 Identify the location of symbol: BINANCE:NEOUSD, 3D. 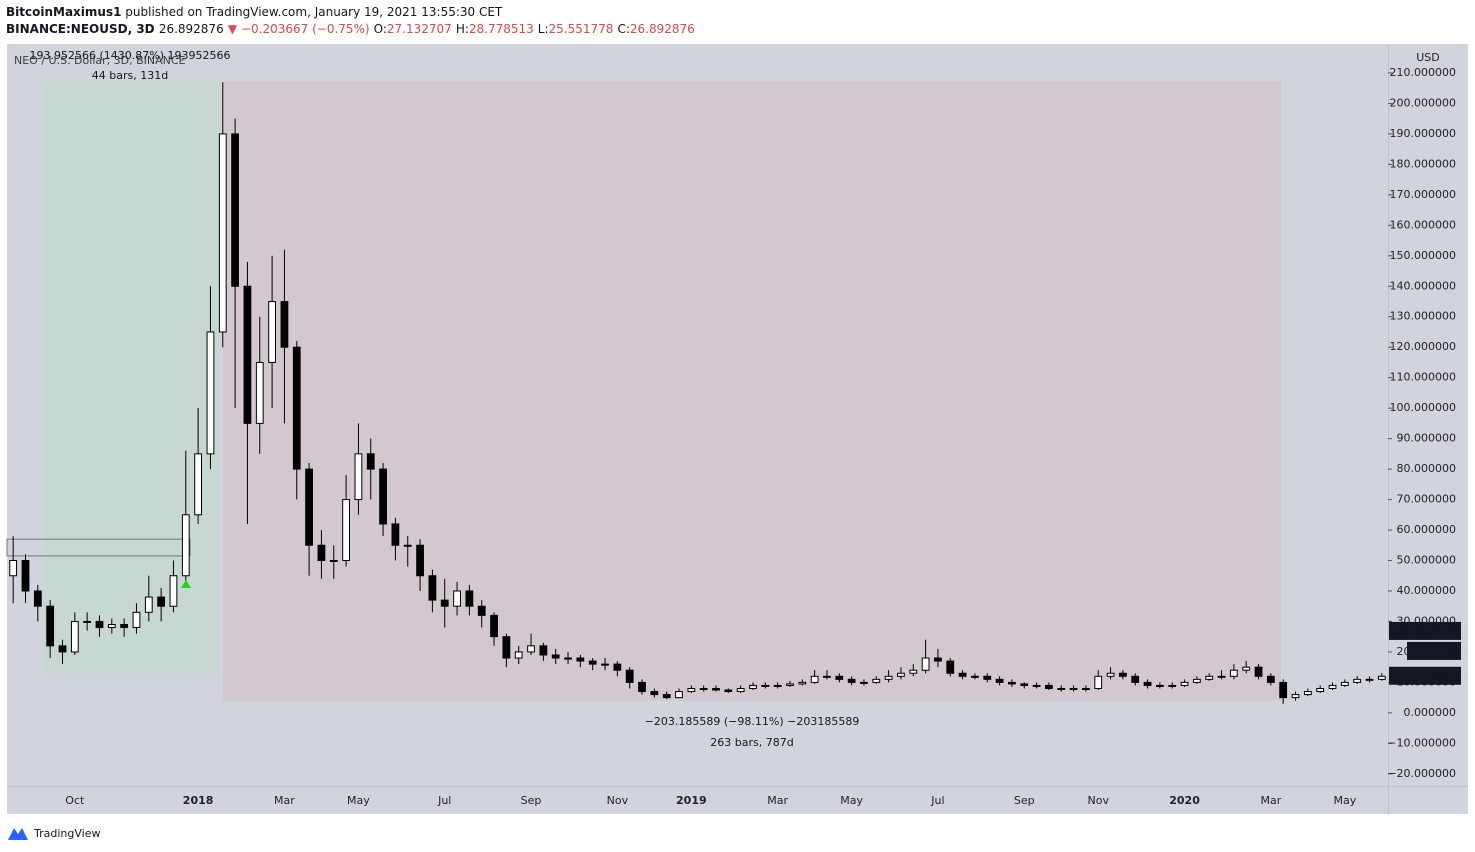
(80, 29).